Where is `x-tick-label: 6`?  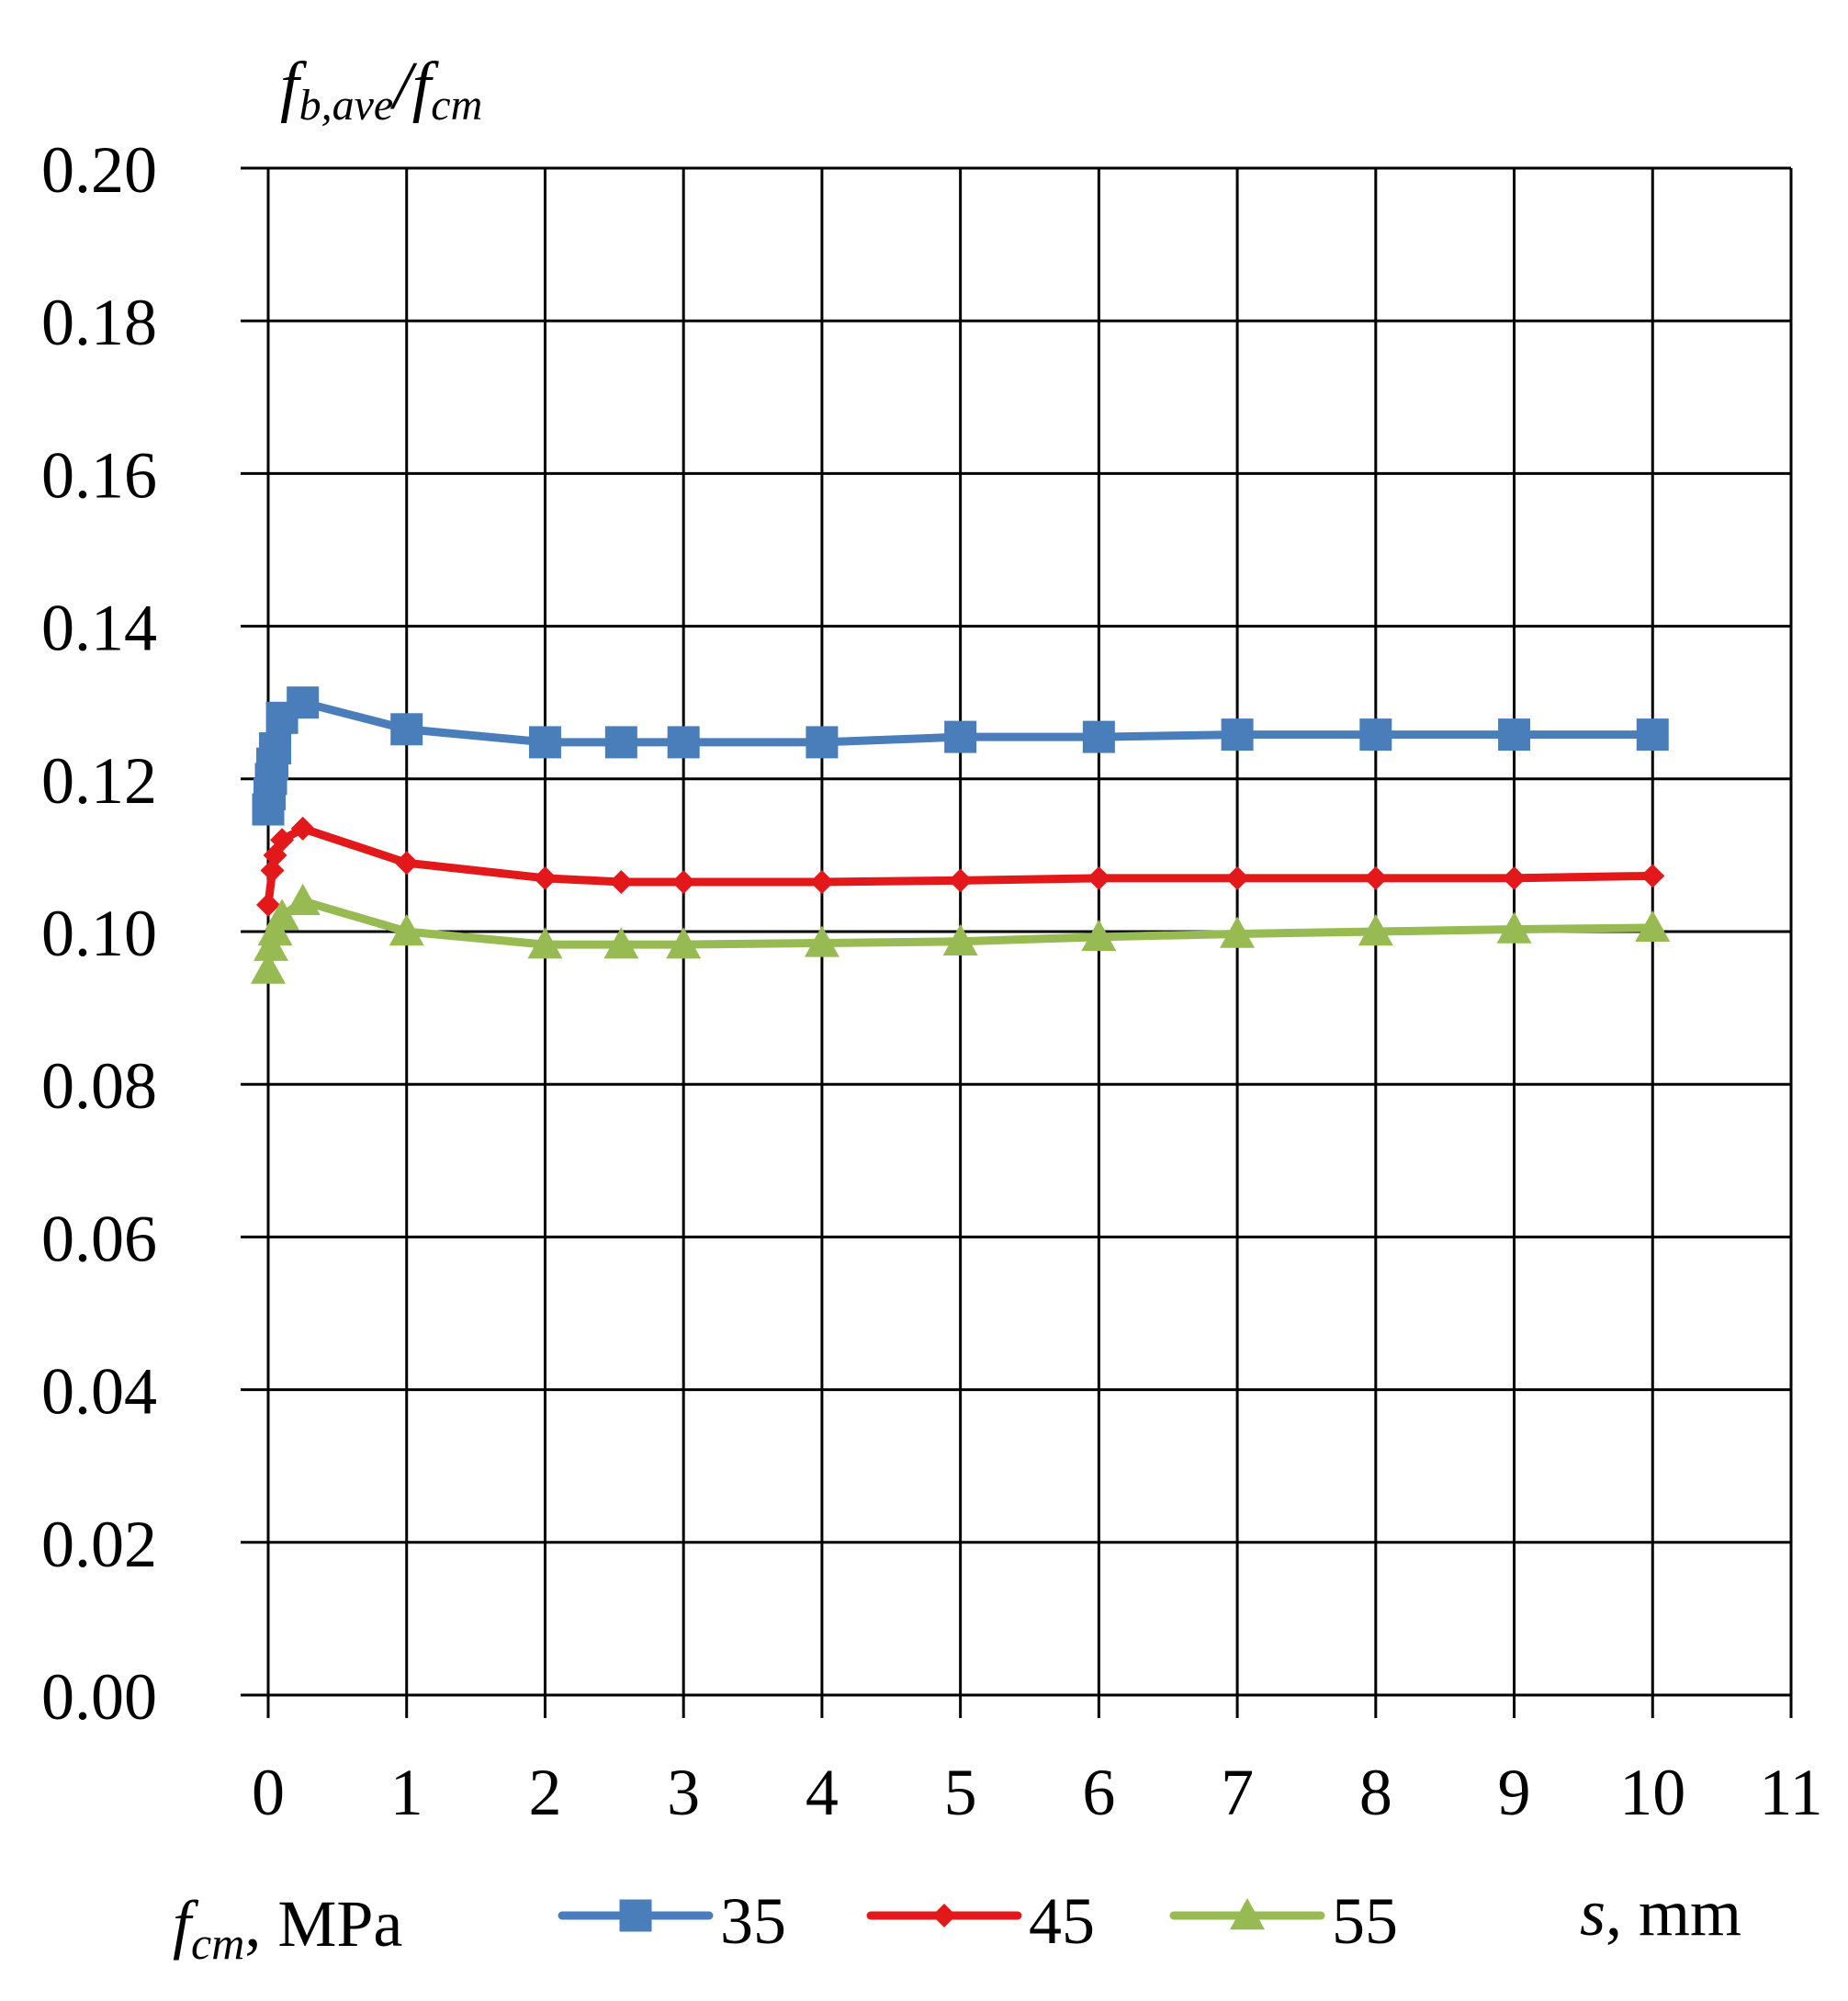
x-tick-label: 6 is located at coordinates (1098, 1792).